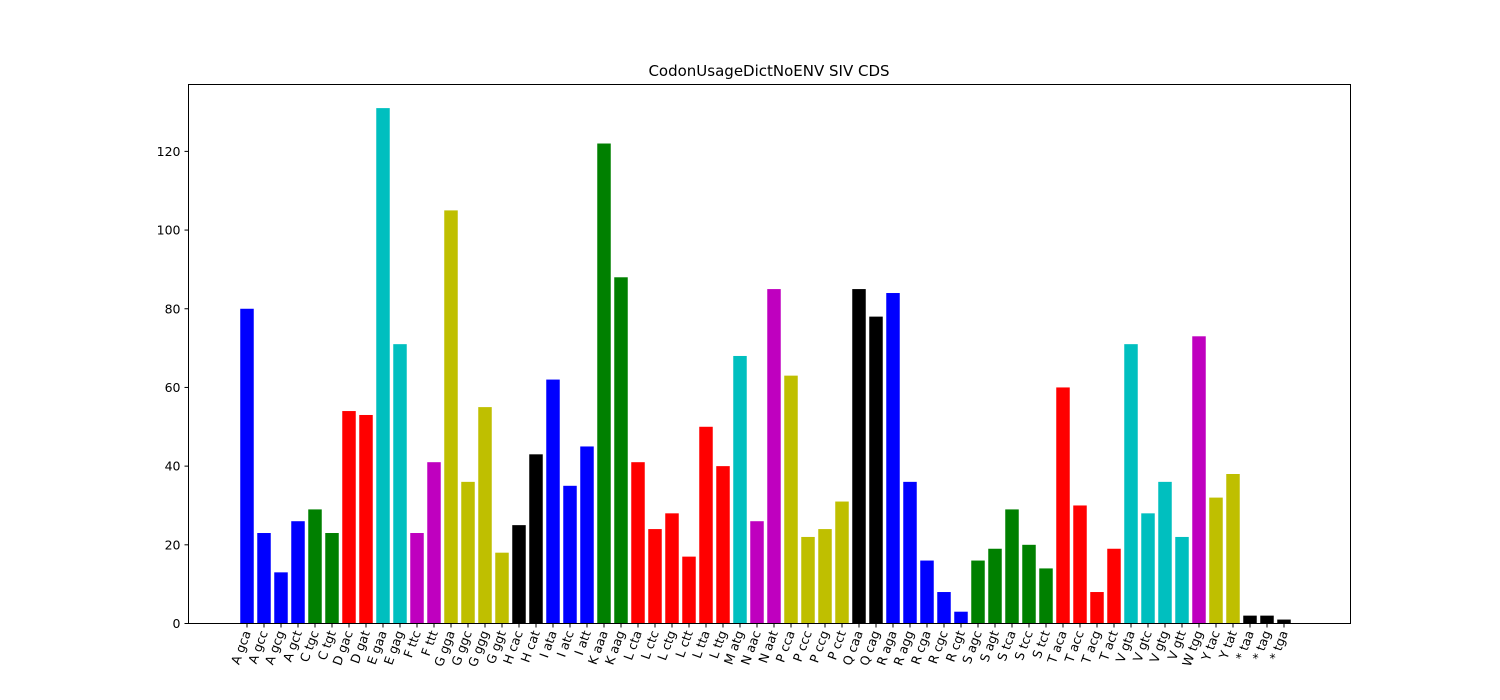 This screenshot has width=1500, height=700. I want to click on y-tick-label-4: 80, so click(173, 308).